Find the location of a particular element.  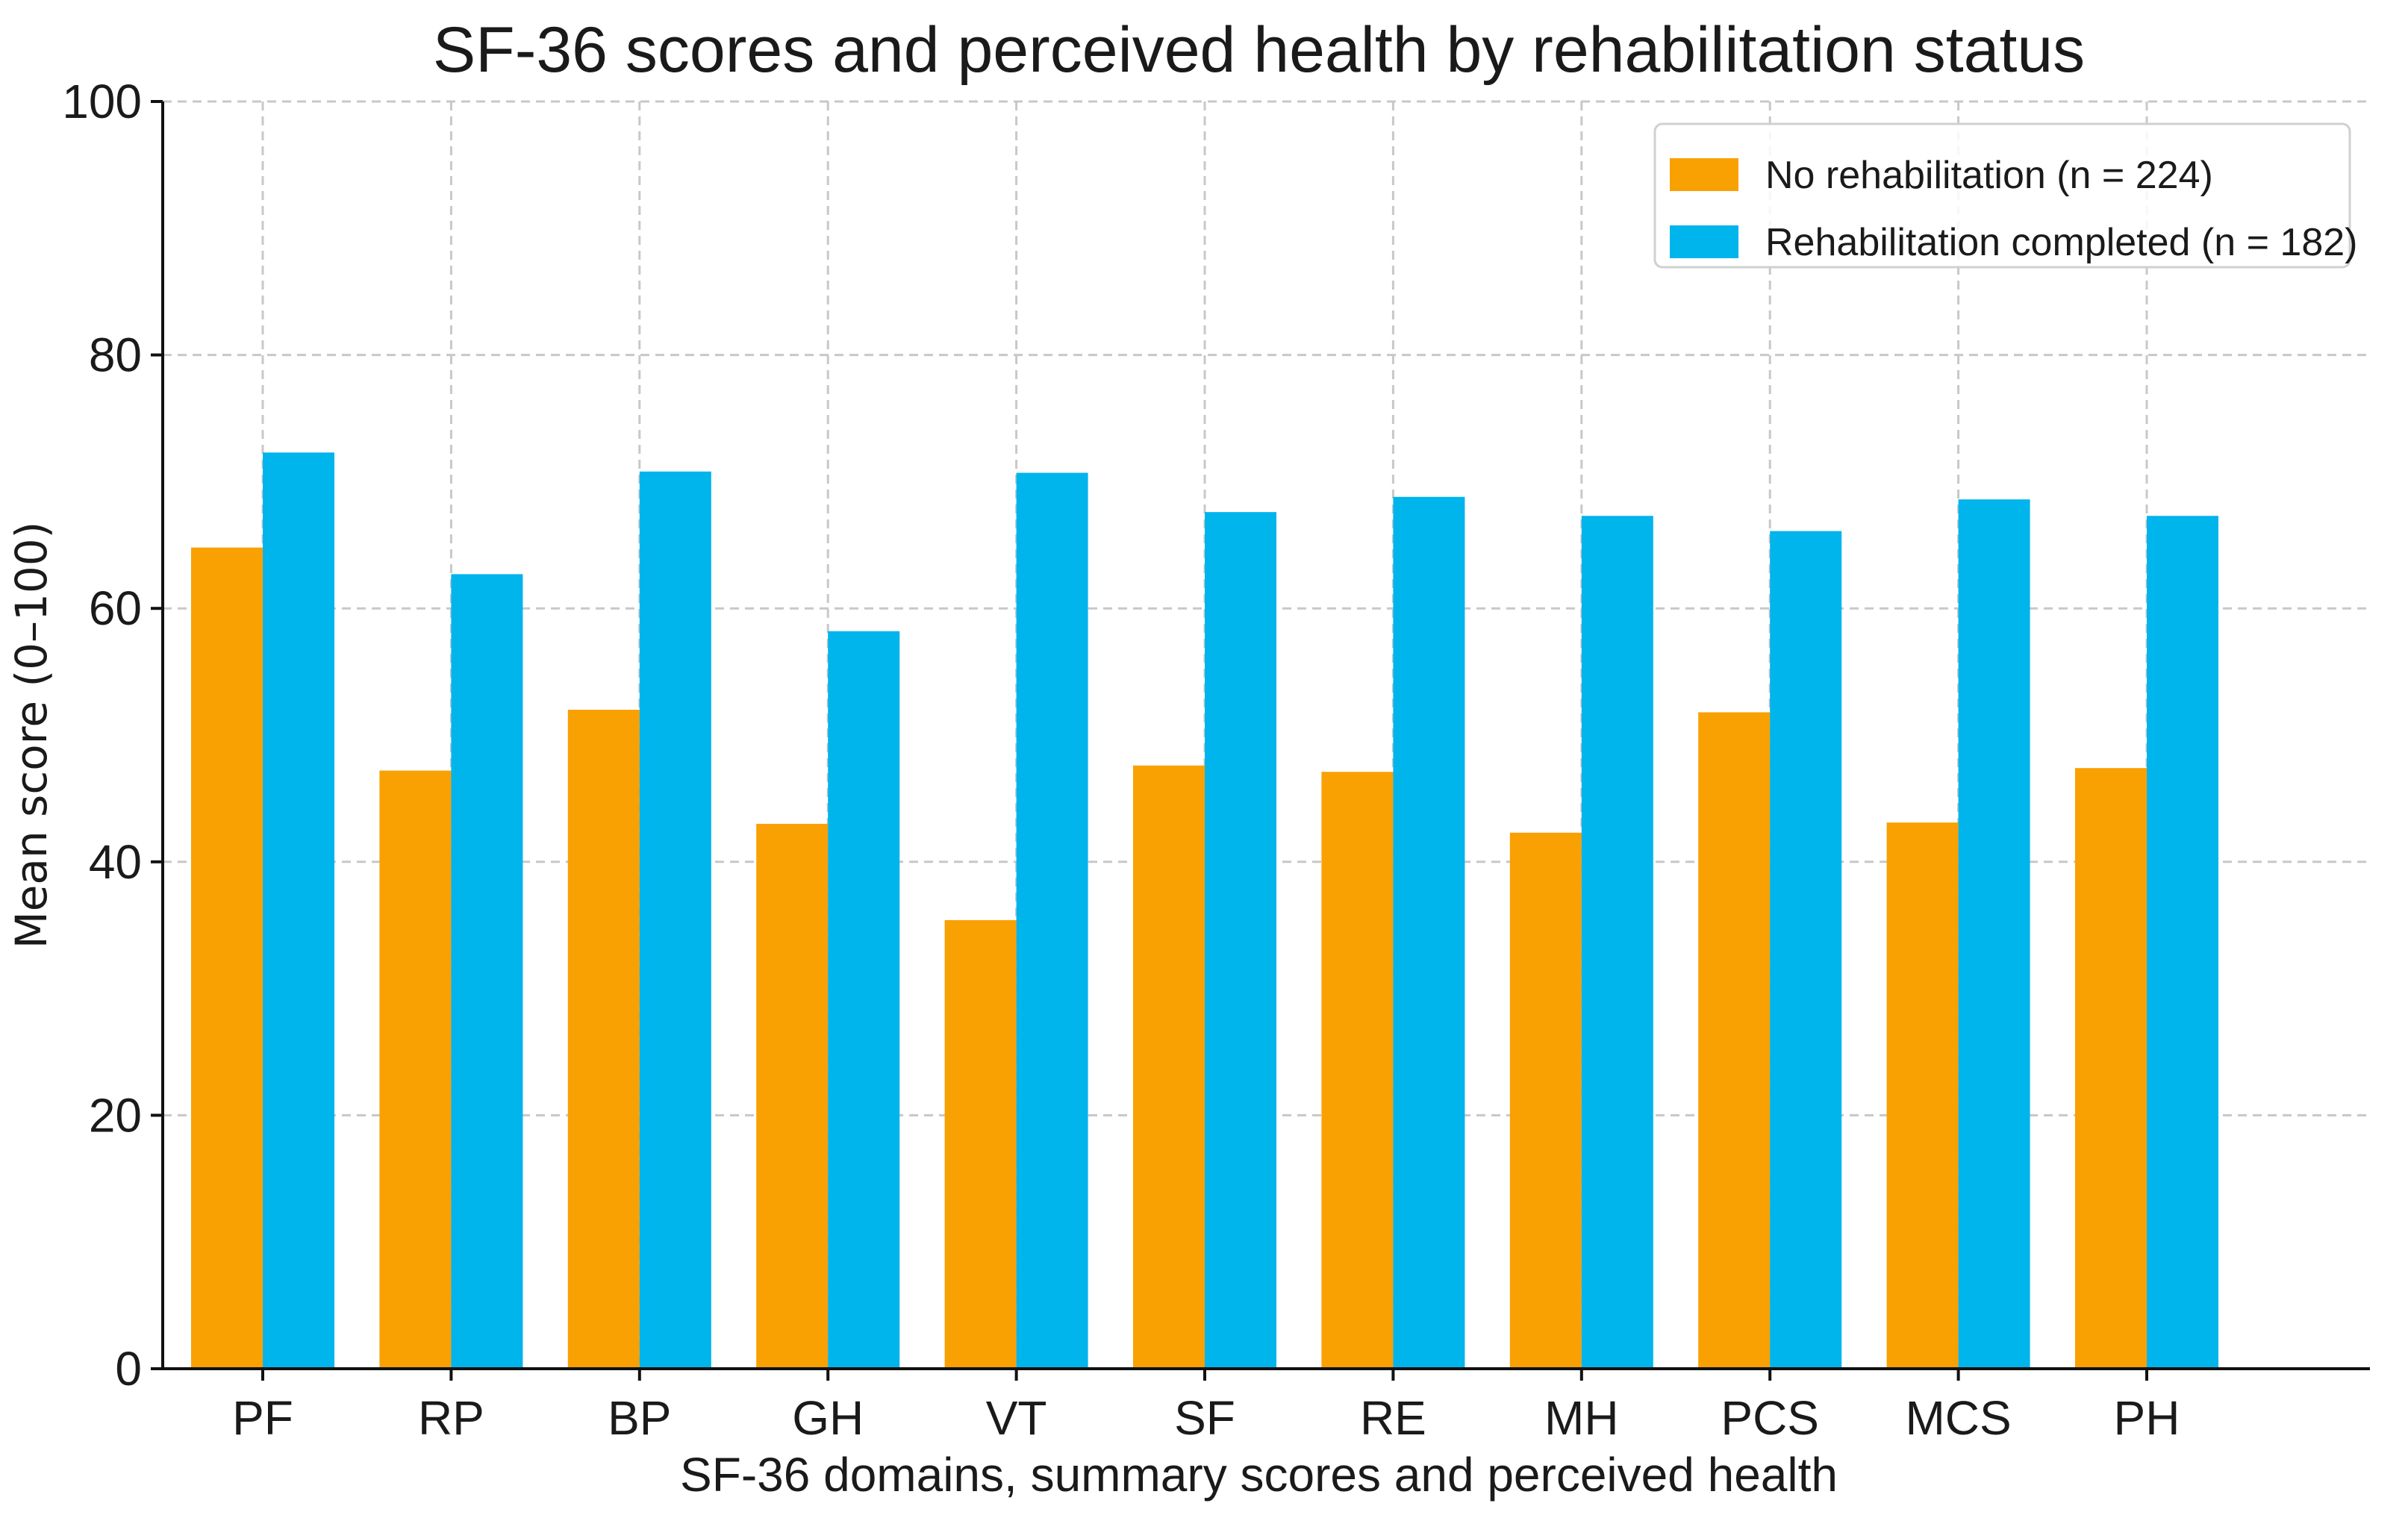

bar-no-rehab-vt is located at coordinates (980, 1144).